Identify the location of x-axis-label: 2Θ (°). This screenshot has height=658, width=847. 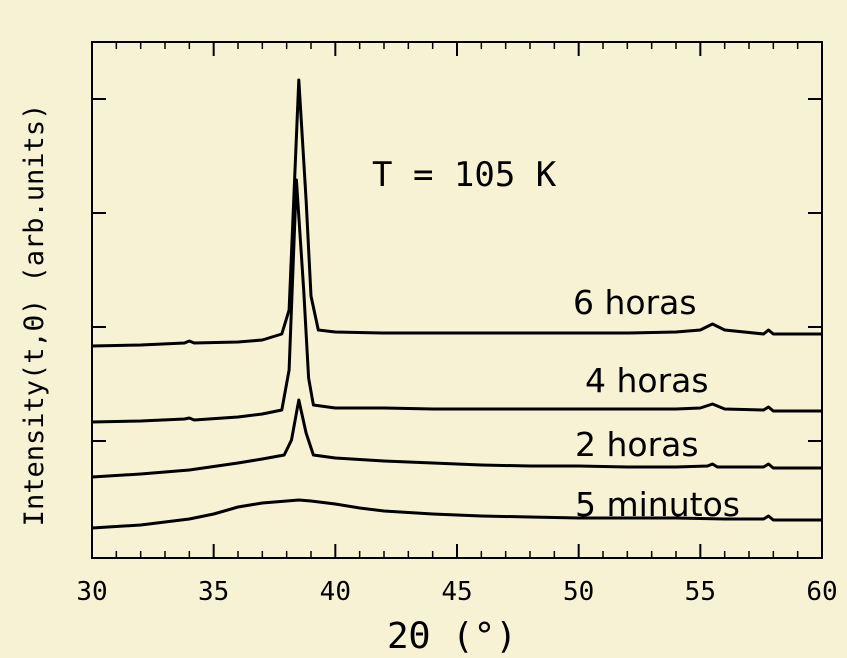
(452, 636).